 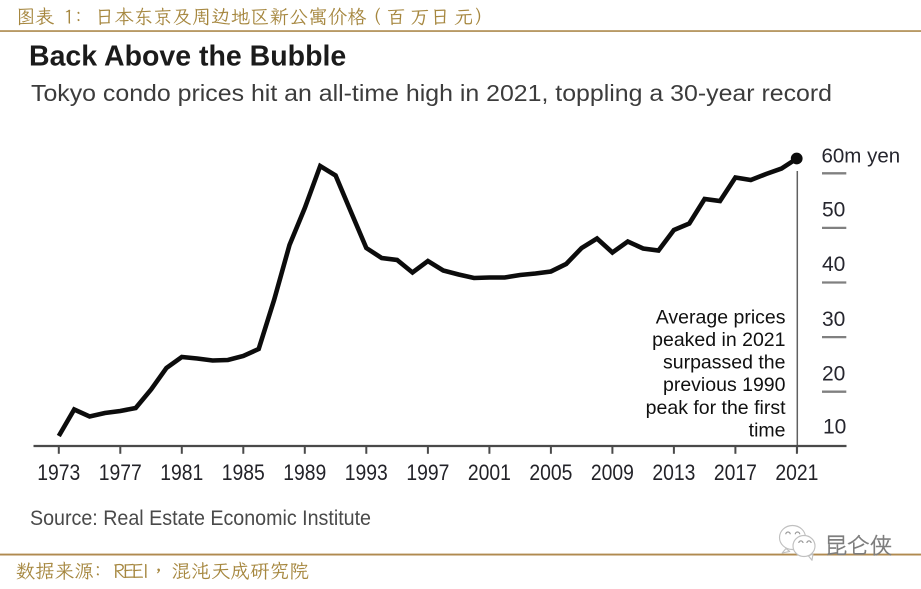 I want to click on svg-text: 1973, so click(x=58, y=472).